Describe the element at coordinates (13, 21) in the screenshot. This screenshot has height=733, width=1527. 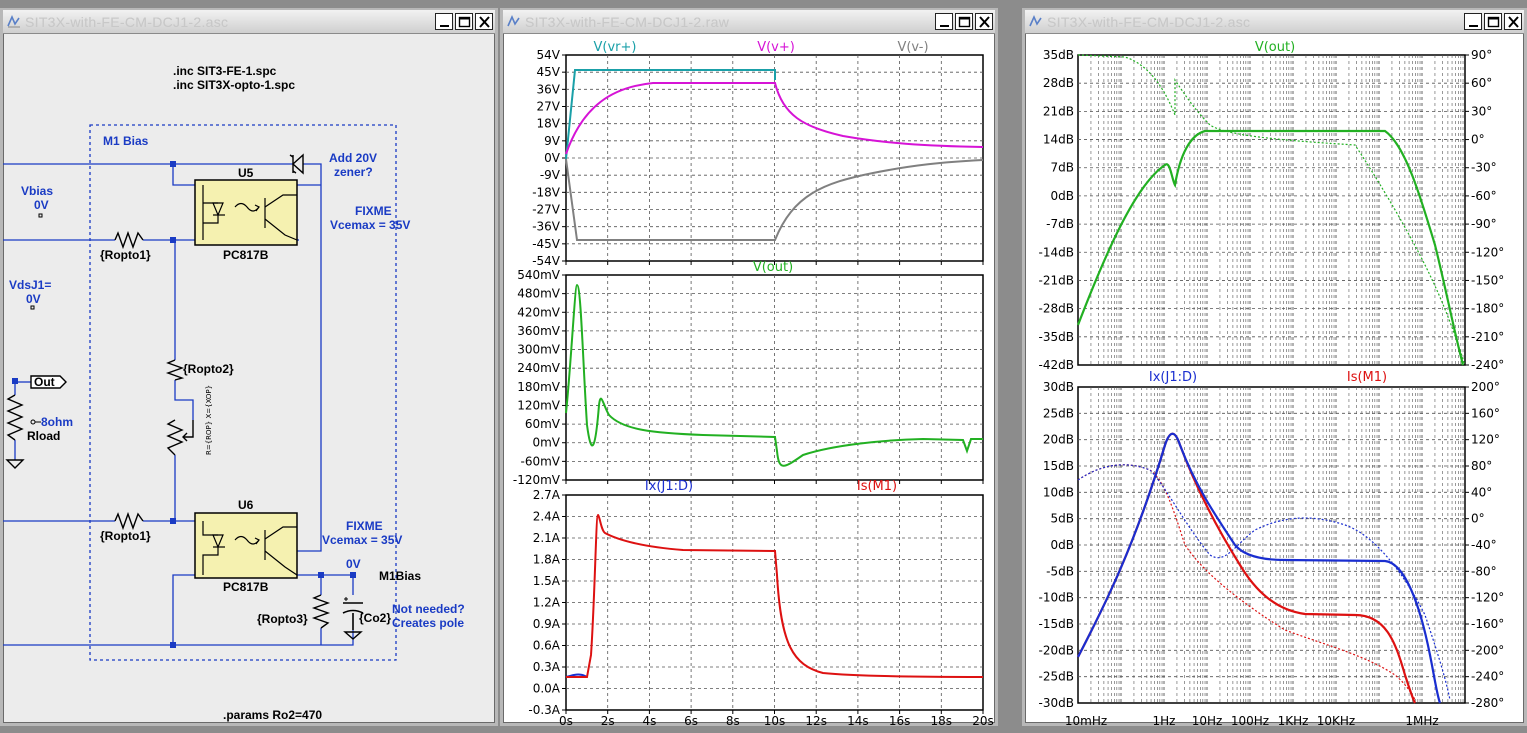
I see `schematic-app-icon` at that location.